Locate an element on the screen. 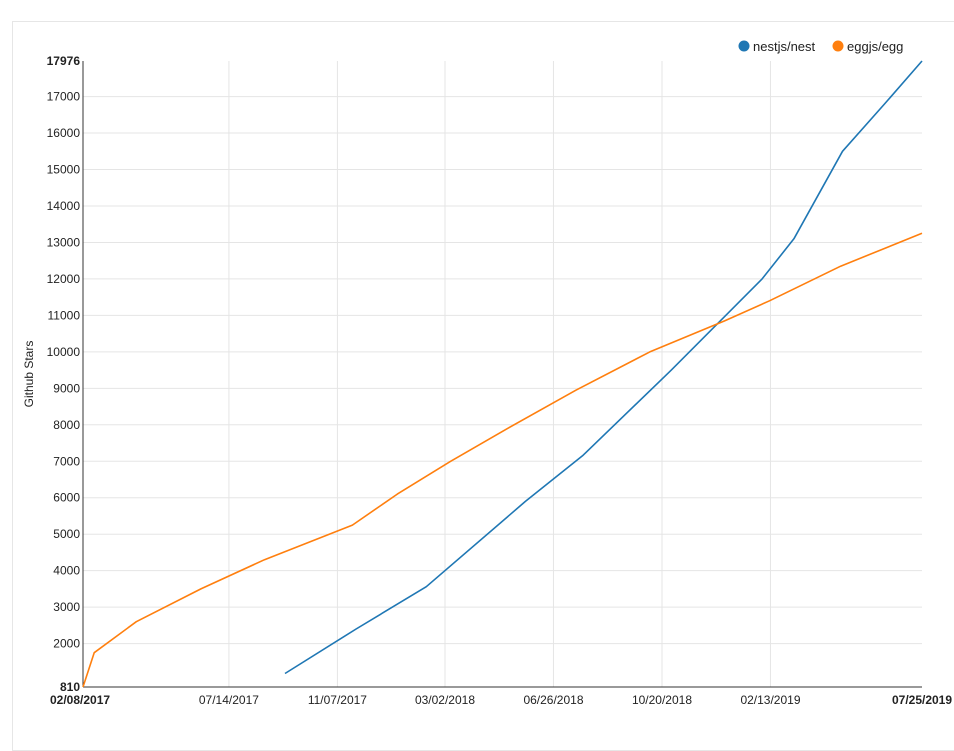 The image size is (954, 751). y-tick-label: 17976 is located at coordinates (64, 61).